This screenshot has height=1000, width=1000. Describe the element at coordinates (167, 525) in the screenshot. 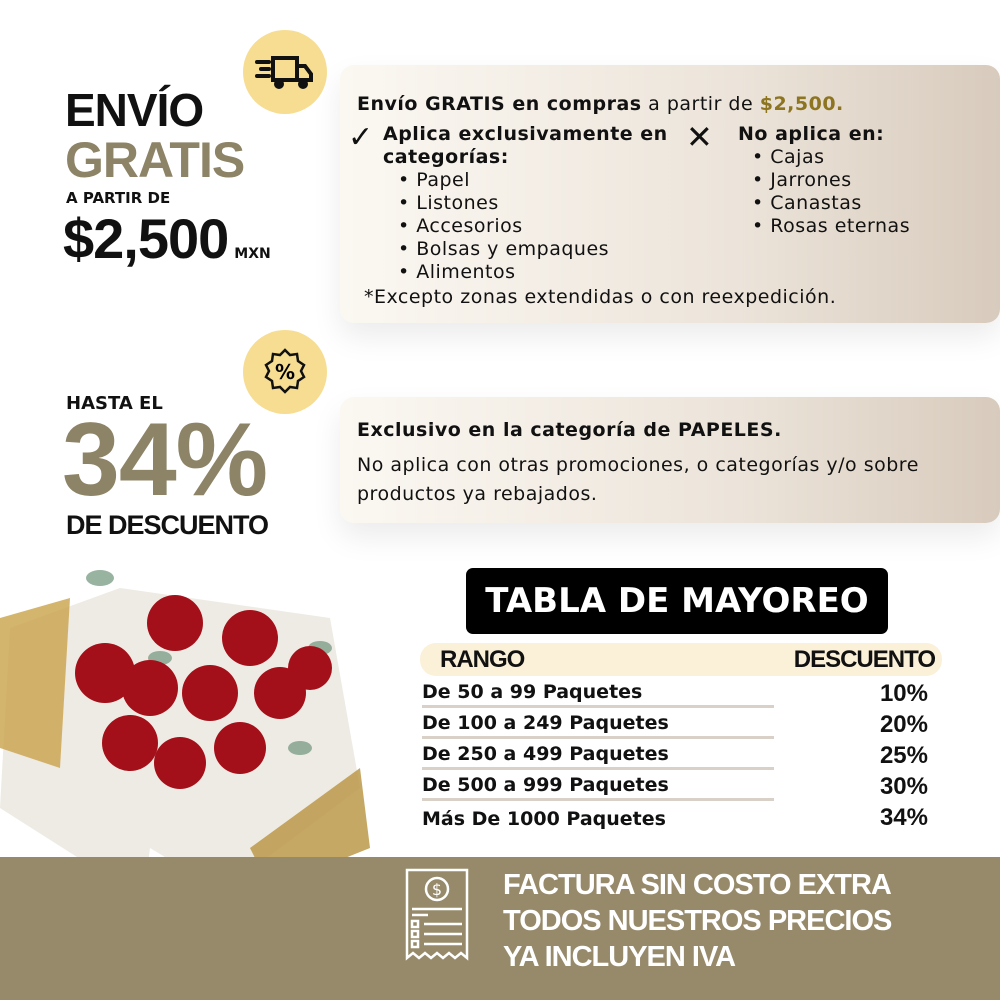

I see `discount-suffix: DE DESCUENTO` at that location.